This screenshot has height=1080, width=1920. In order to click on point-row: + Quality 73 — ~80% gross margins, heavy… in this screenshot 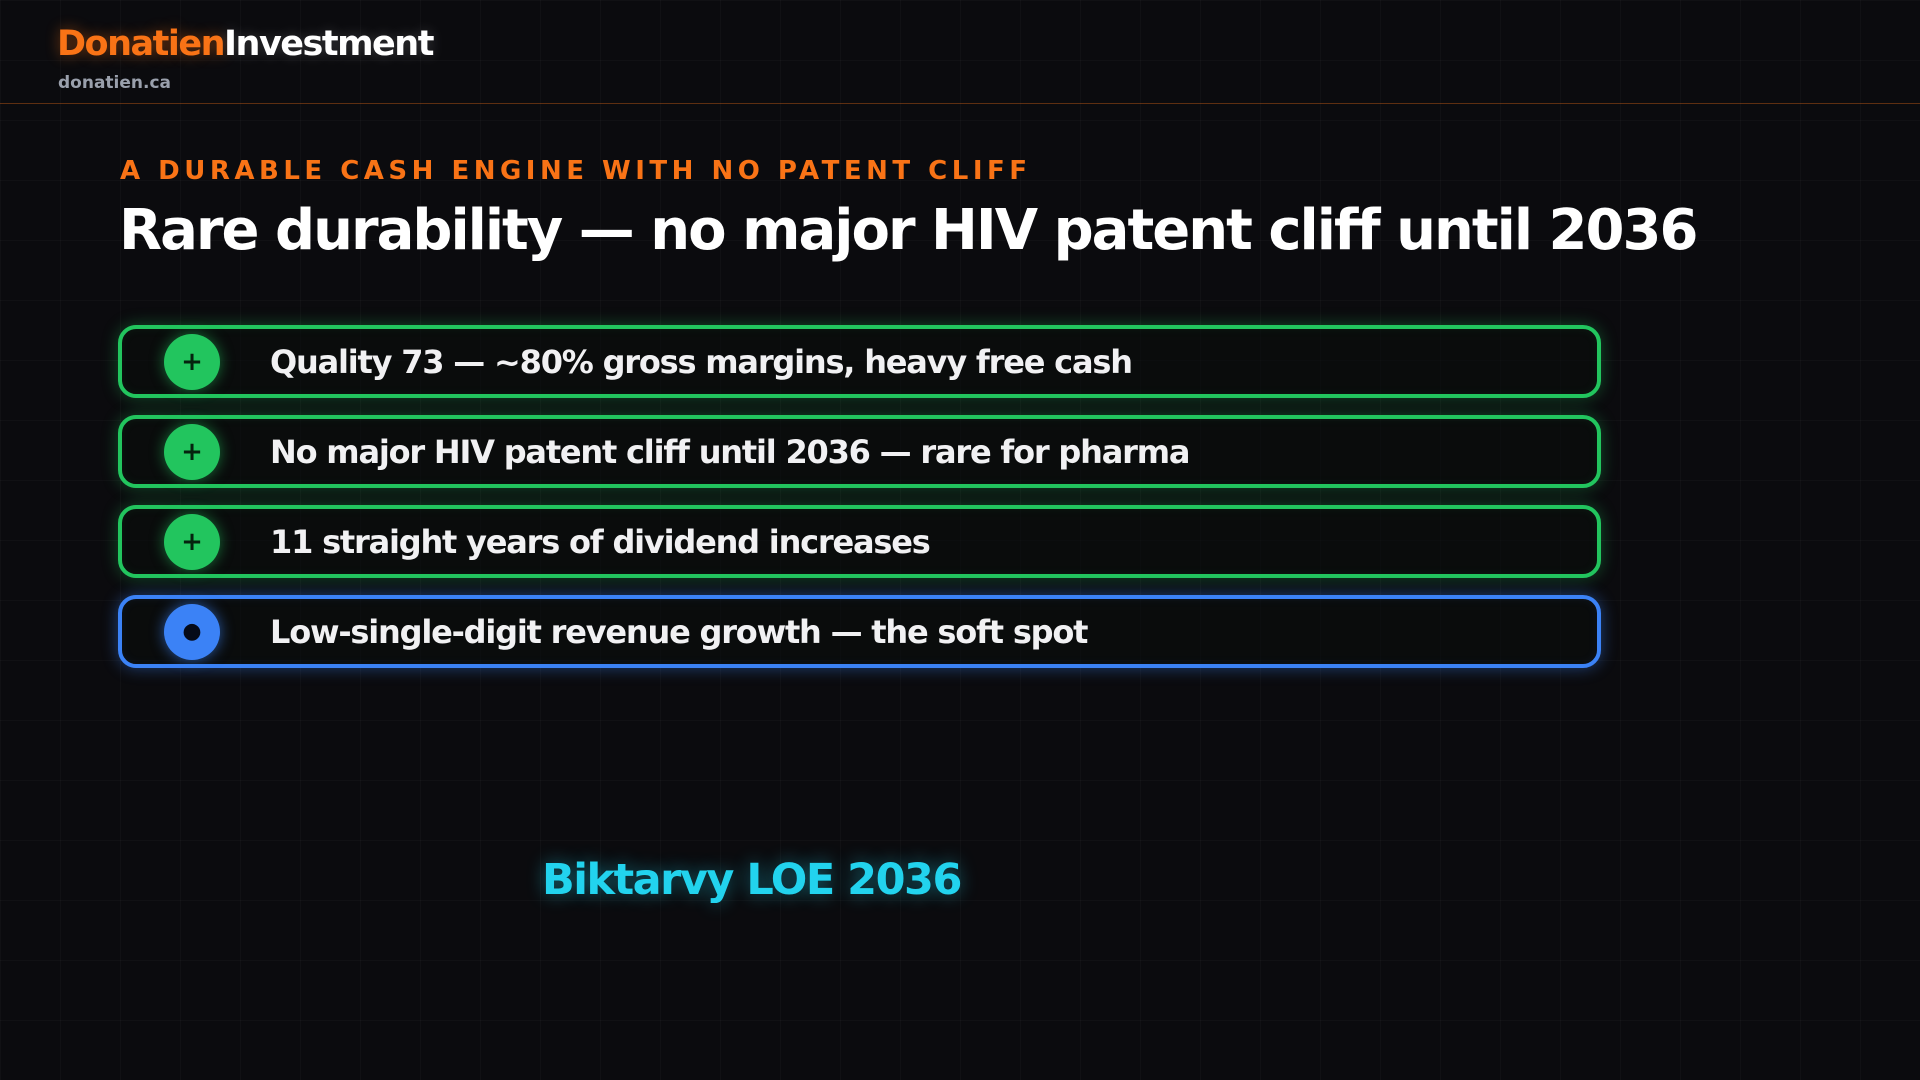, I will do `click(859, 361)`.